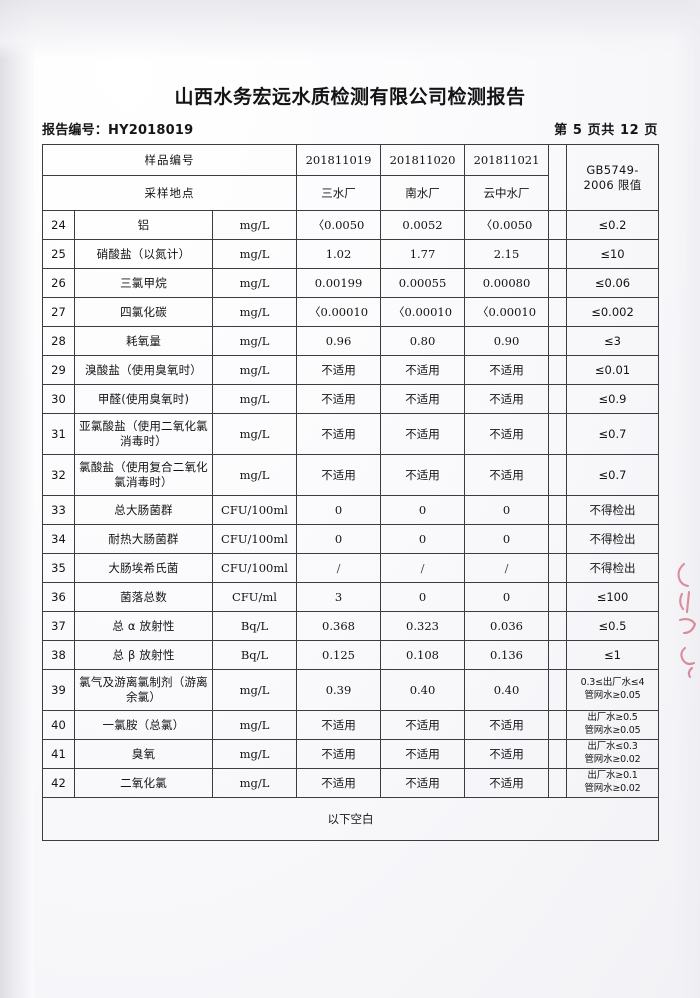  I want to click on row-parameter-name: 氯气及游离氯制剂（游离余氯）, so click(143, 690).